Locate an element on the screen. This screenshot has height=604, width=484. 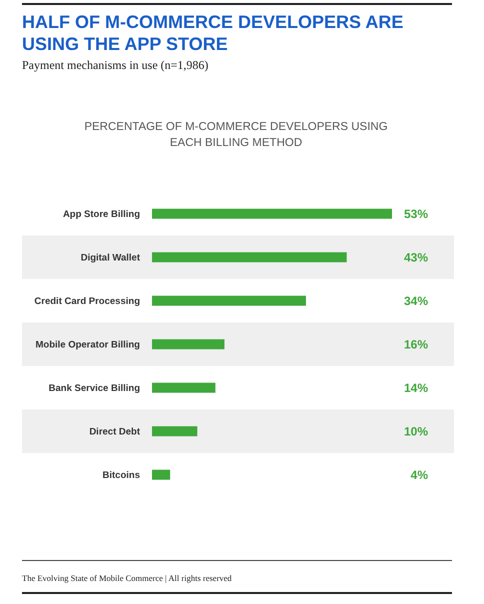
y-tick-label: Mobile Operator Billing is located at coordinates (87, 345).